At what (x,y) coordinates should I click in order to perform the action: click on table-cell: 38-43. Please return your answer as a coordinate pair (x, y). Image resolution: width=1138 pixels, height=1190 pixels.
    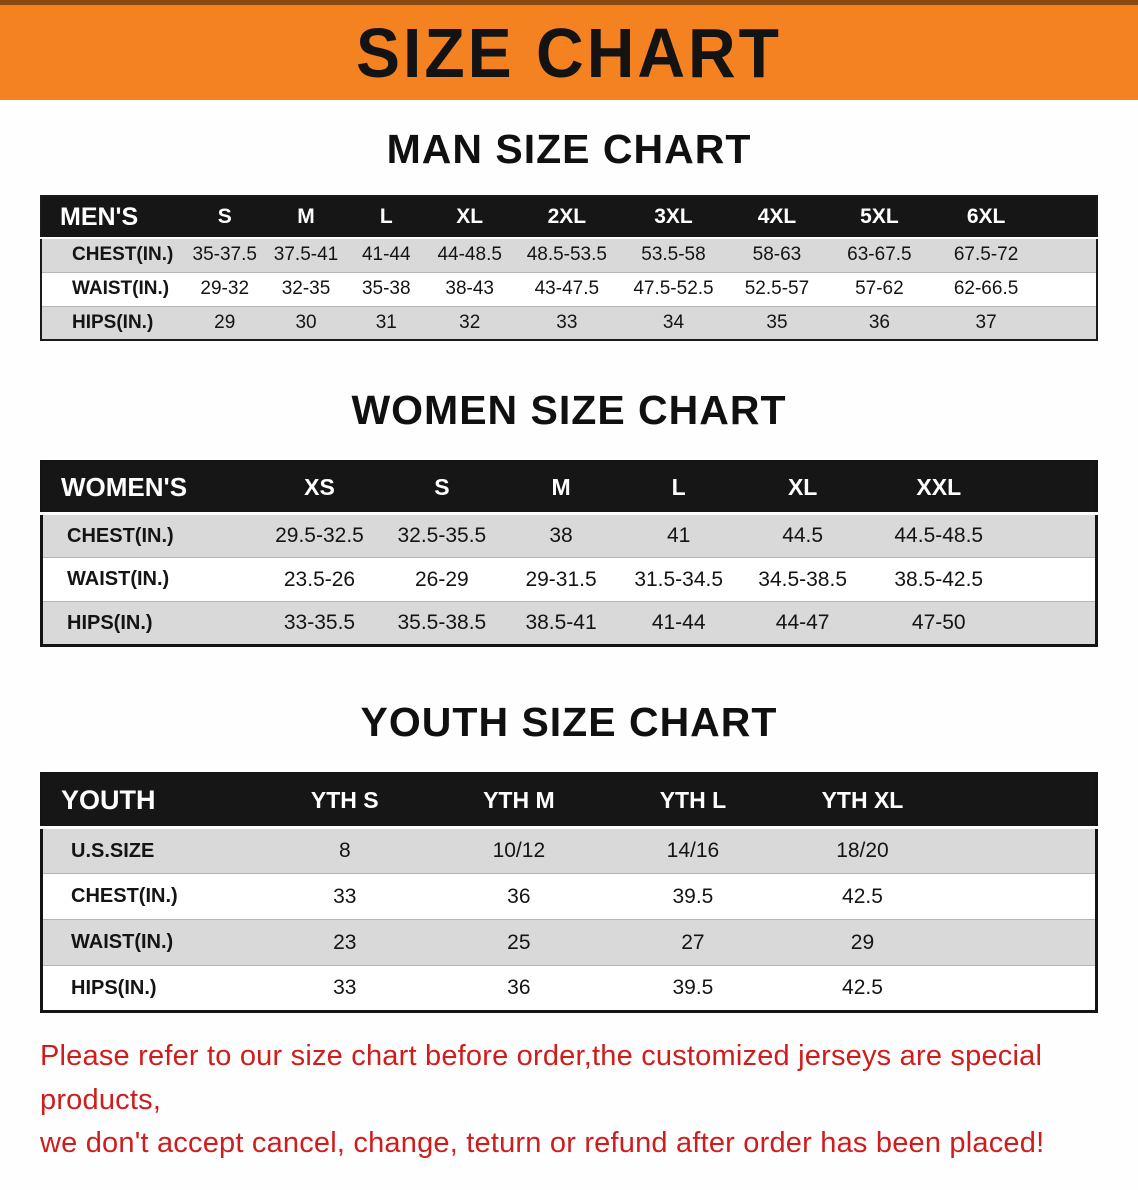
    Looking at the image, I should click on (469, 288).